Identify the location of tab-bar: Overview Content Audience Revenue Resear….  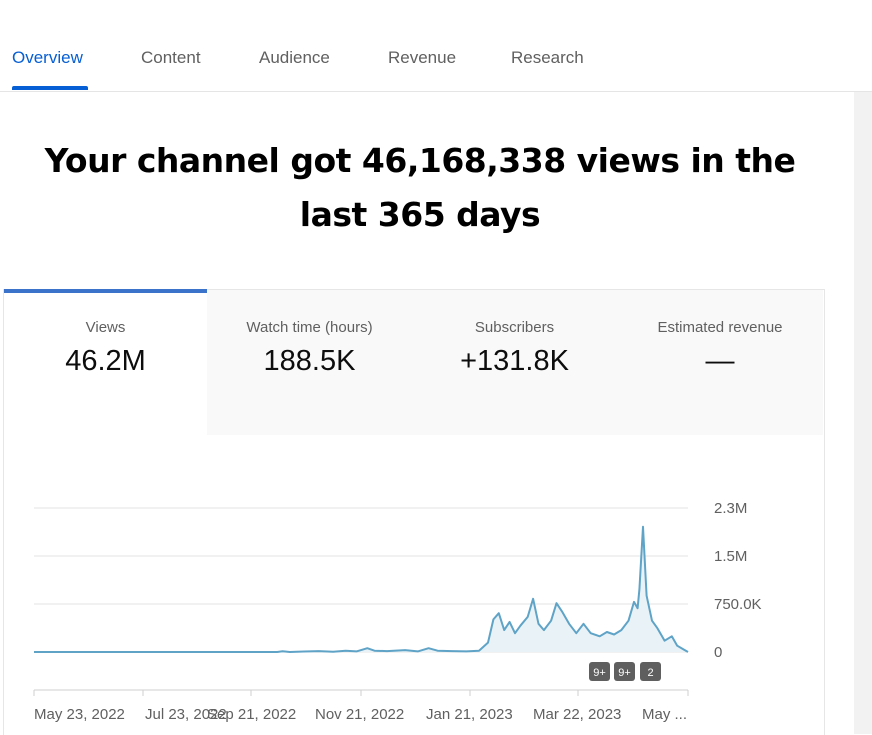
(436, 46).